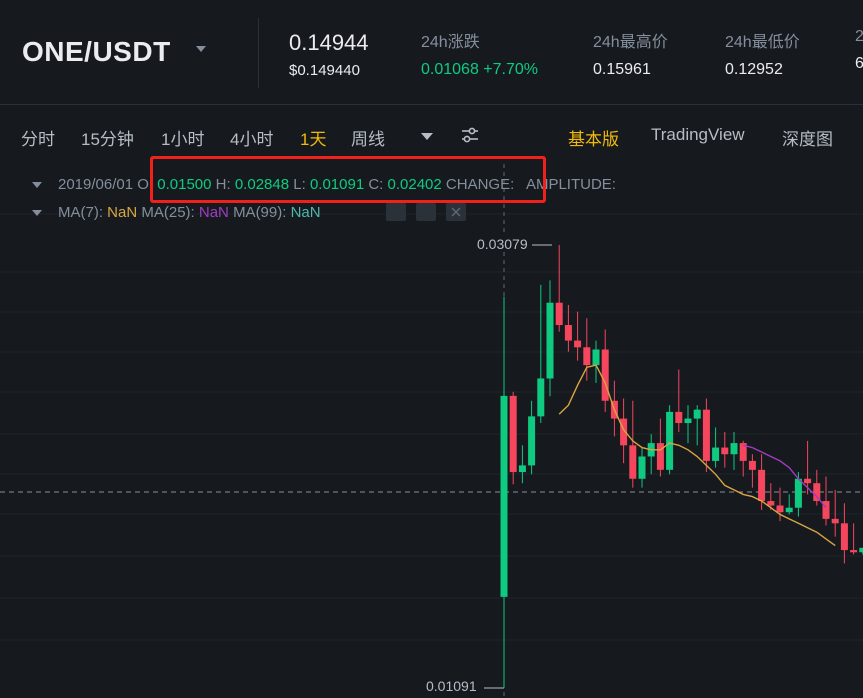 This screenshot has height=698, width=863. I want to click on stat-24h-change: 24h涨跌 0.01068 +7.70%, so click(479, 53).